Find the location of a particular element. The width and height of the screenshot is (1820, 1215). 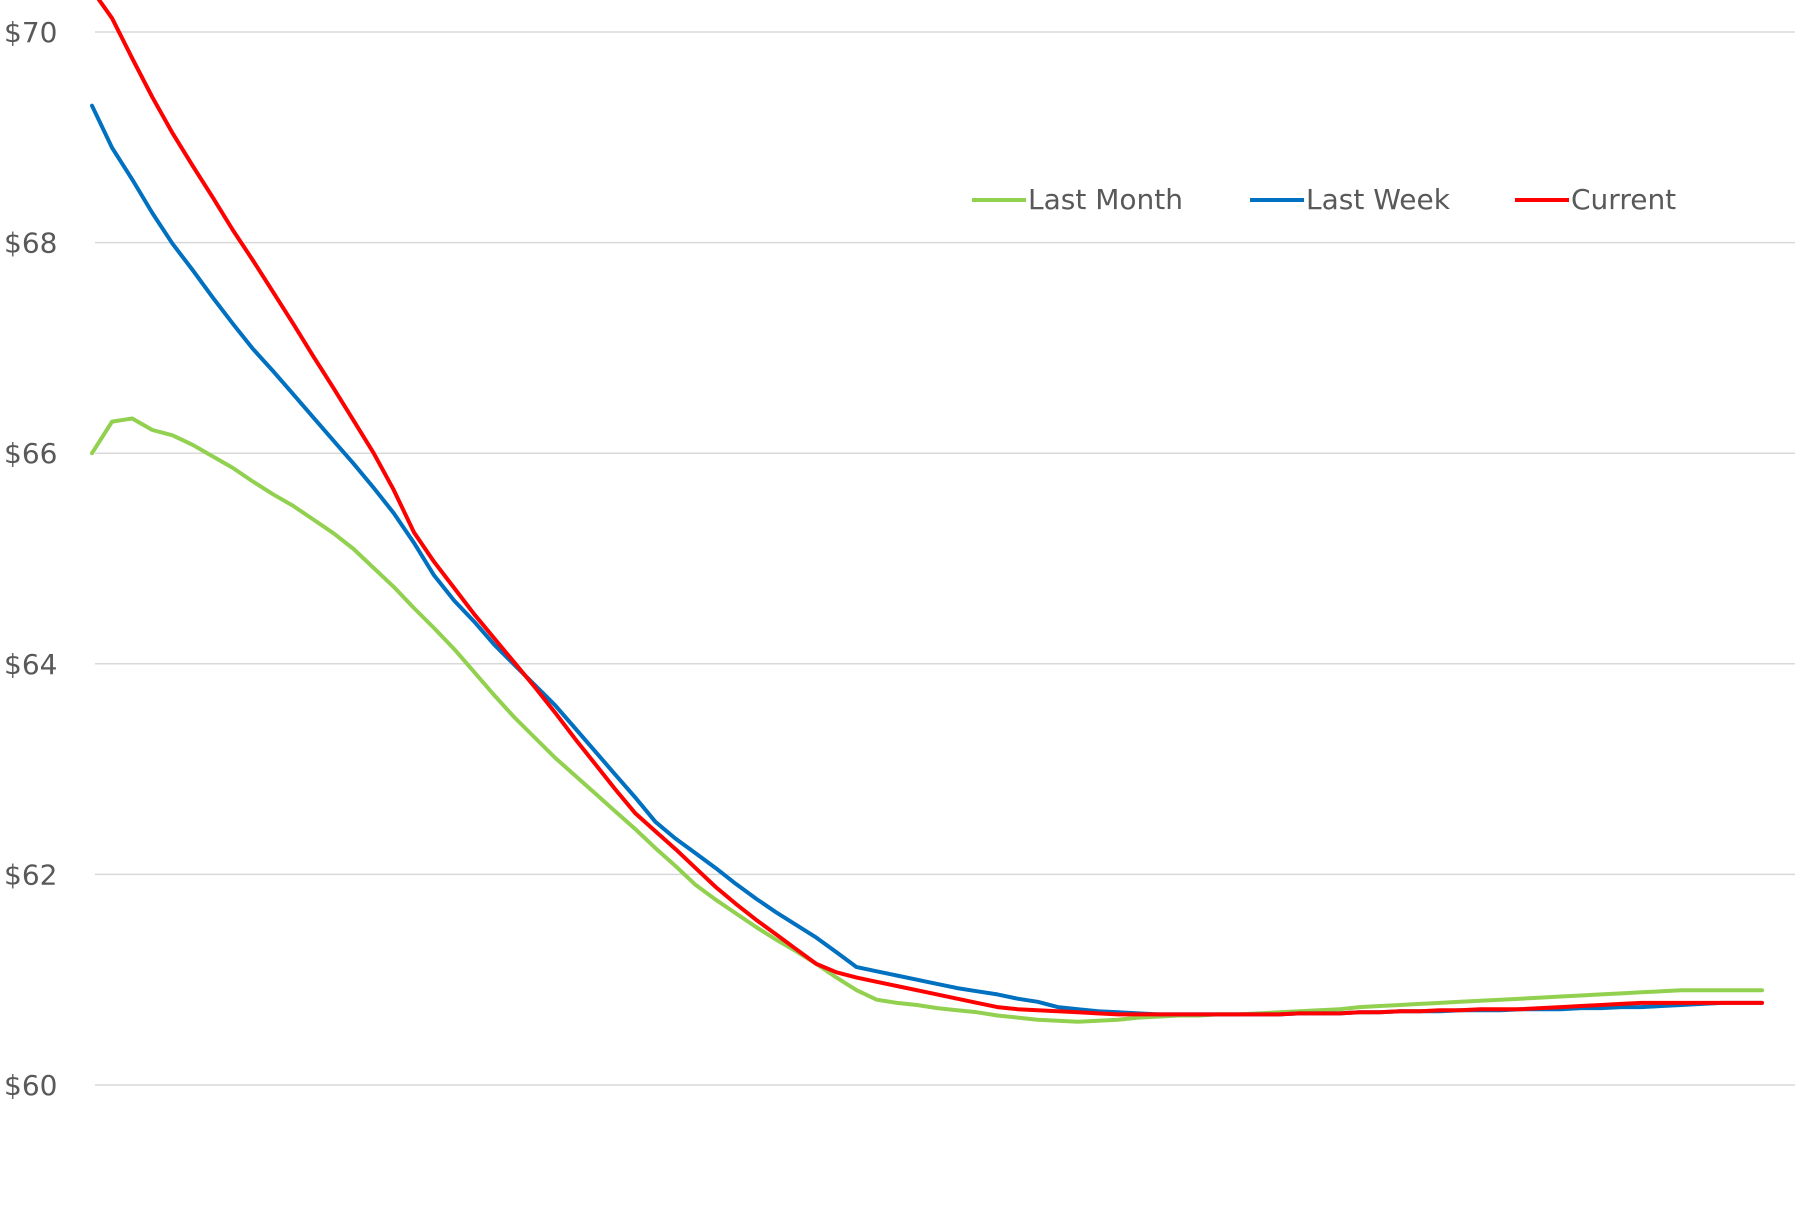

y-tick-label: $70 is located at coordinates (30, 32).